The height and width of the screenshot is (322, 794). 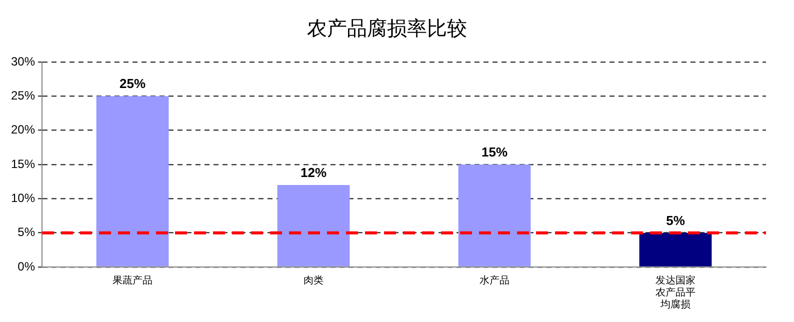 What do you see at coordinates (676, 220) in the screenshot?
I see `data-label: 5%` at bounding box center [676, 220].